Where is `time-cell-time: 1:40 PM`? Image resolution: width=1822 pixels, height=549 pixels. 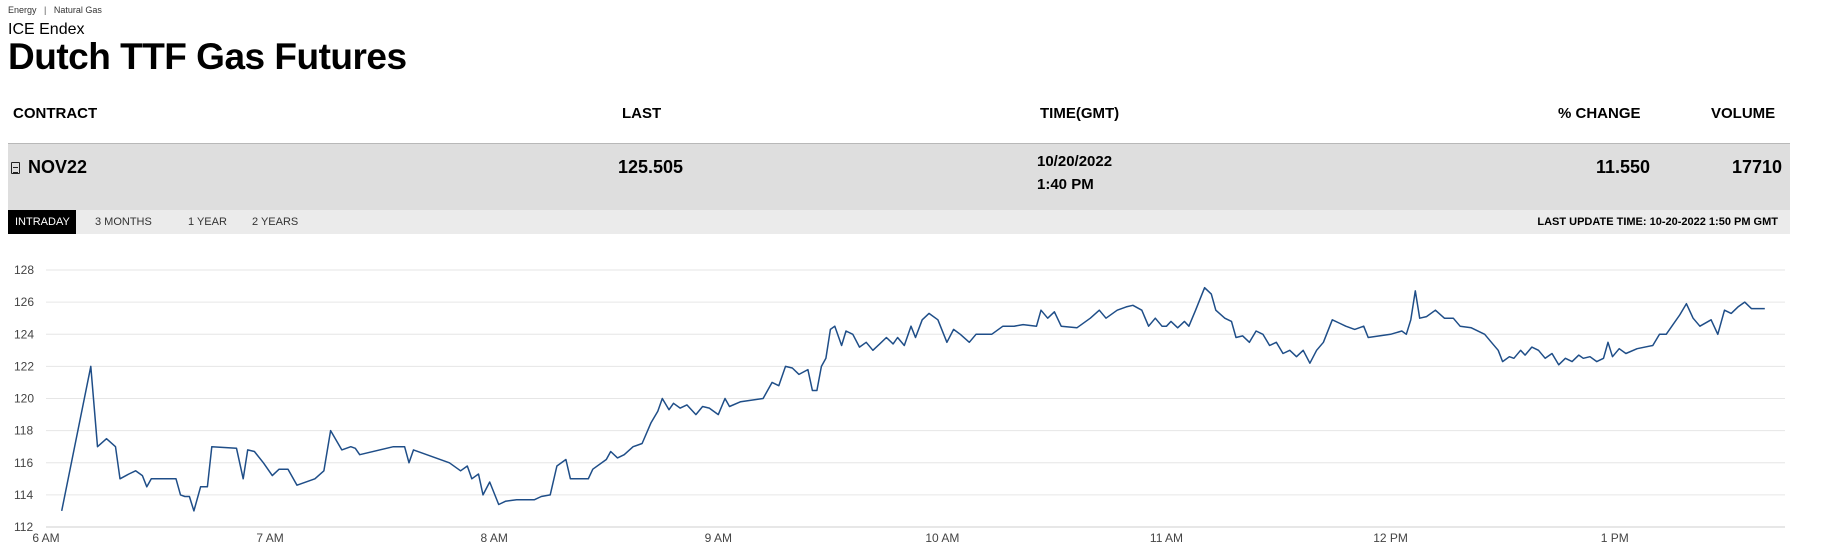
time-cell-time: 1:40 PM is located at coordinates (1065, 184).